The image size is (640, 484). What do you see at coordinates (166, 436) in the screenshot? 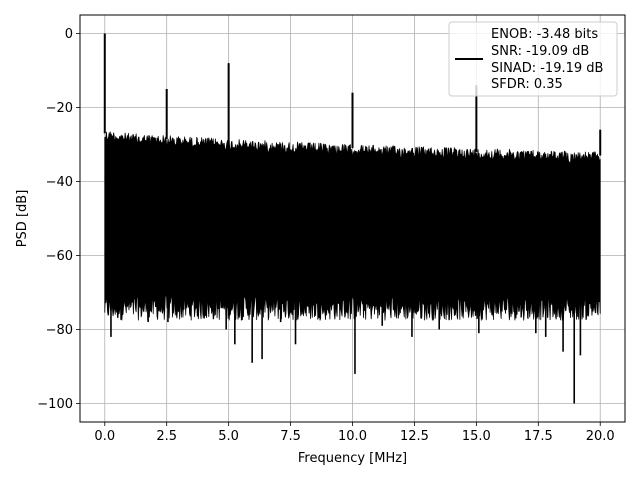
I see `x-tick-label: 2.5` at bounding box center [166, 436].